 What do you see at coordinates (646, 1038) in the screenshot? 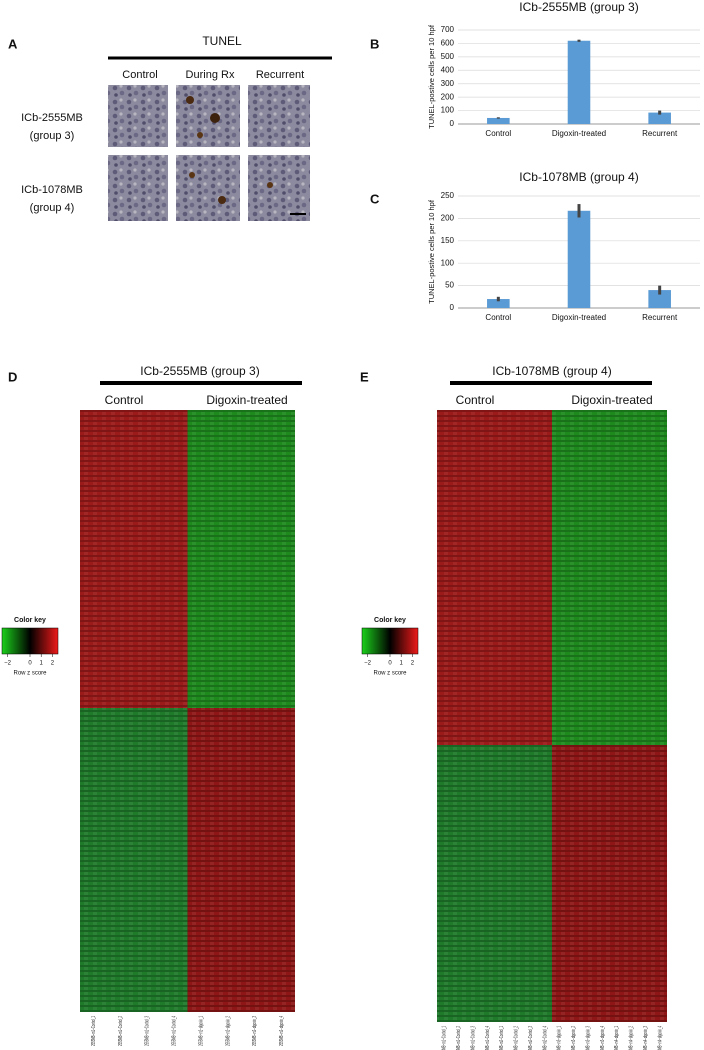
I see `column-label: 1078MB−m4−digoxin_3` at bounding box center [646, 1038].